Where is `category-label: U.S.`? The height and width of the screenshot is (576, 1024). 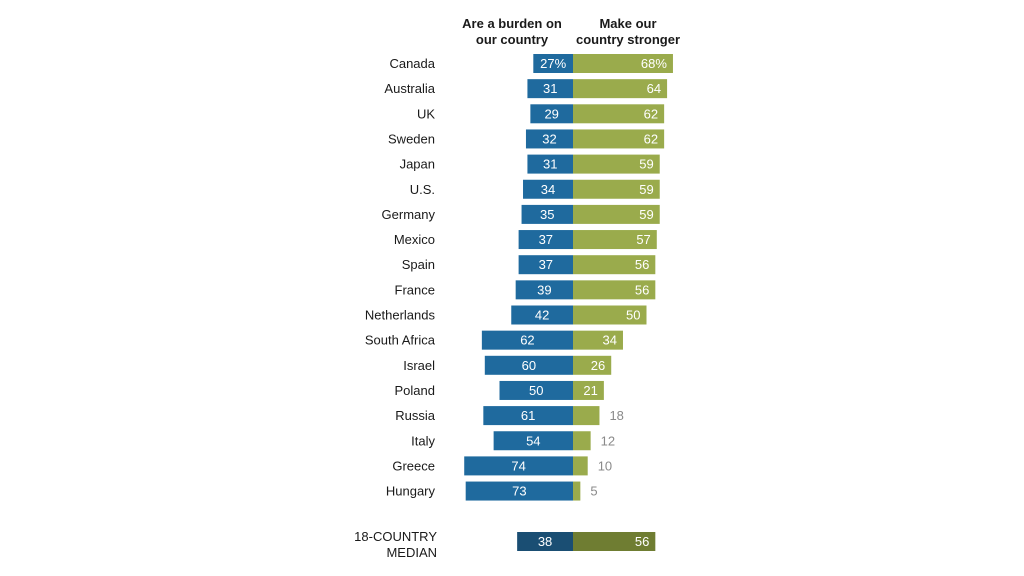 category-label: U.S. is located at coordinates (422, 189).